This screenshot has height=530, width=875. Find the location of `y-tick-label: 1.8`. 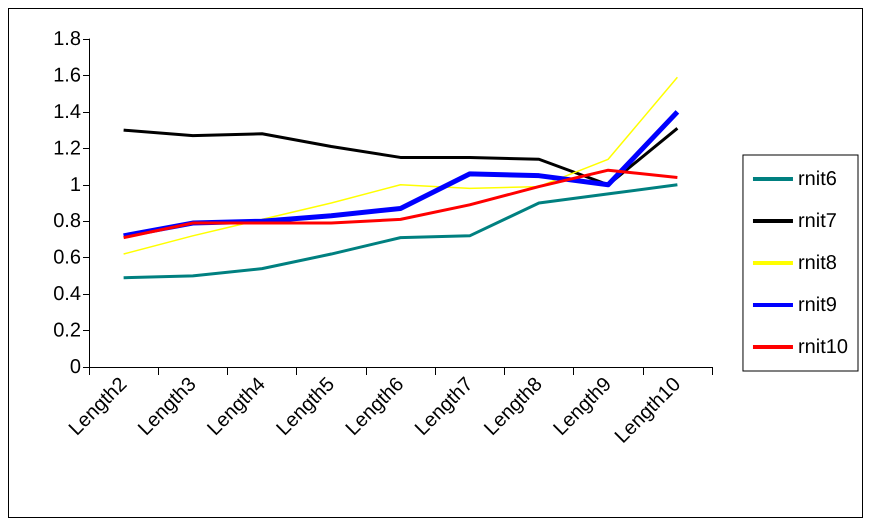

y-tick-label: 1.8 is located at coordinates (67, 39).